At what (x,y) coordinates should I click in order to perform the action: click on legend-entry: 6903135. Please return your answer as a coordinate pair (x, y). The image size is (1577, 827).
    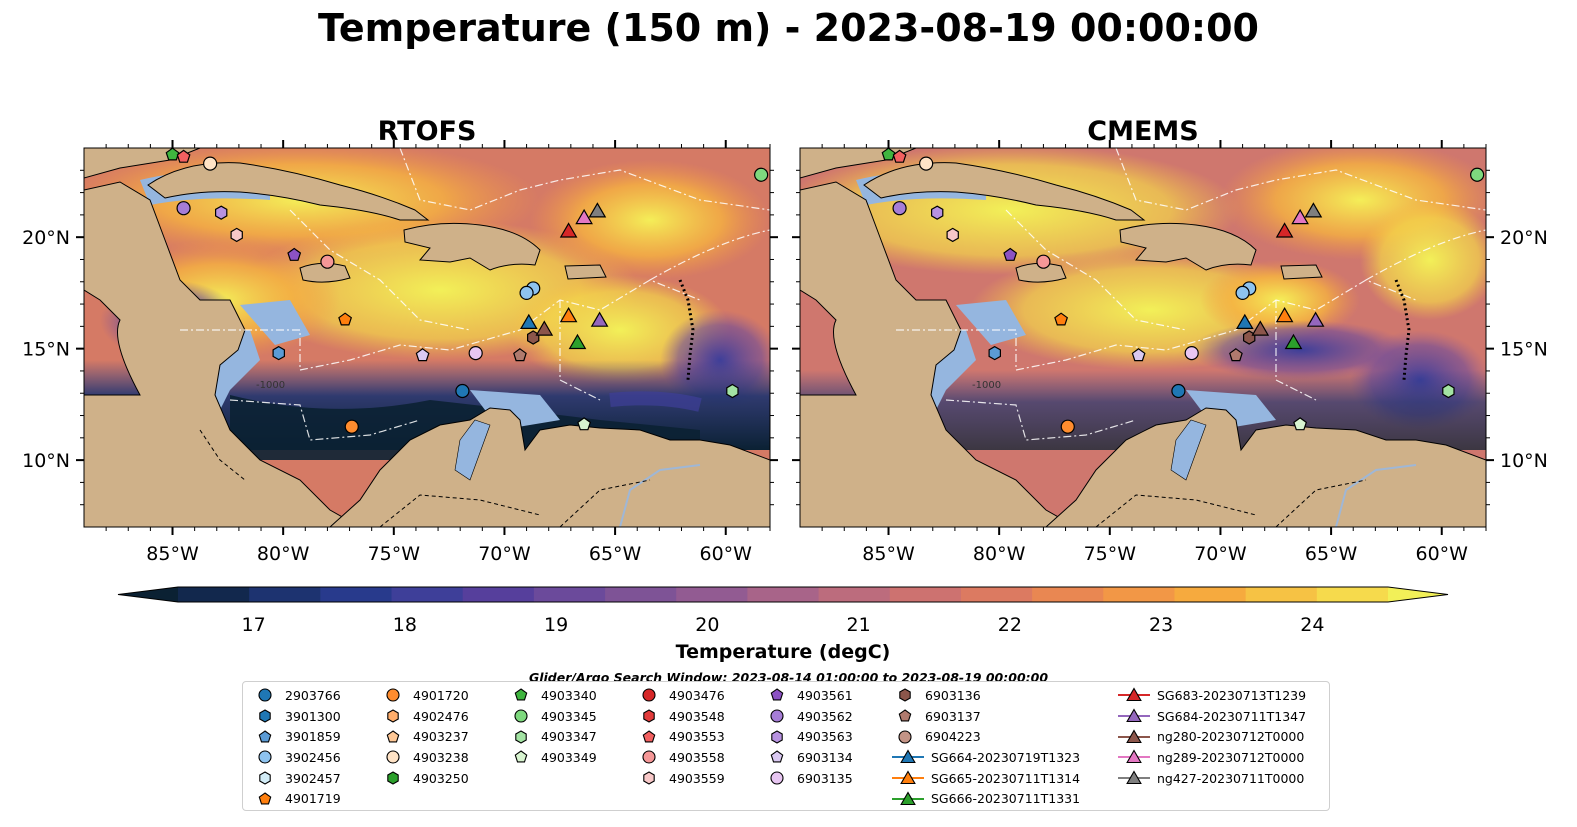
    Looking at the image, I should click on (808, 778).